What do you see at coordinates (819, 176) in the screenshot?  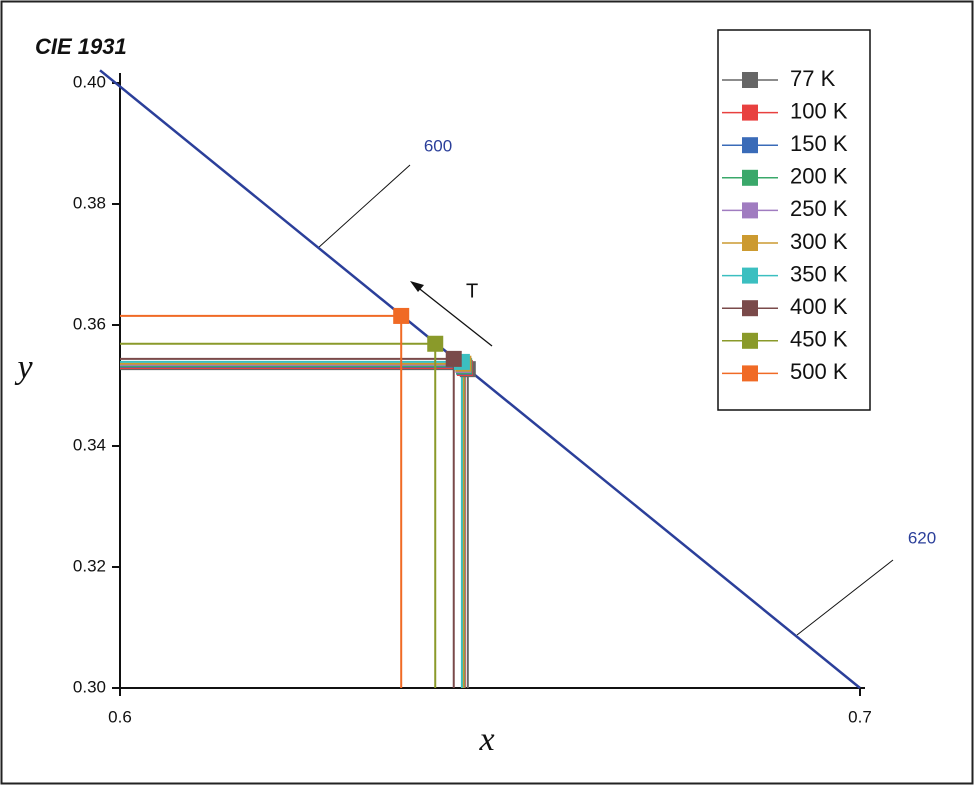 I see `legend-label: 200 K` at bounding box center [819, 176].